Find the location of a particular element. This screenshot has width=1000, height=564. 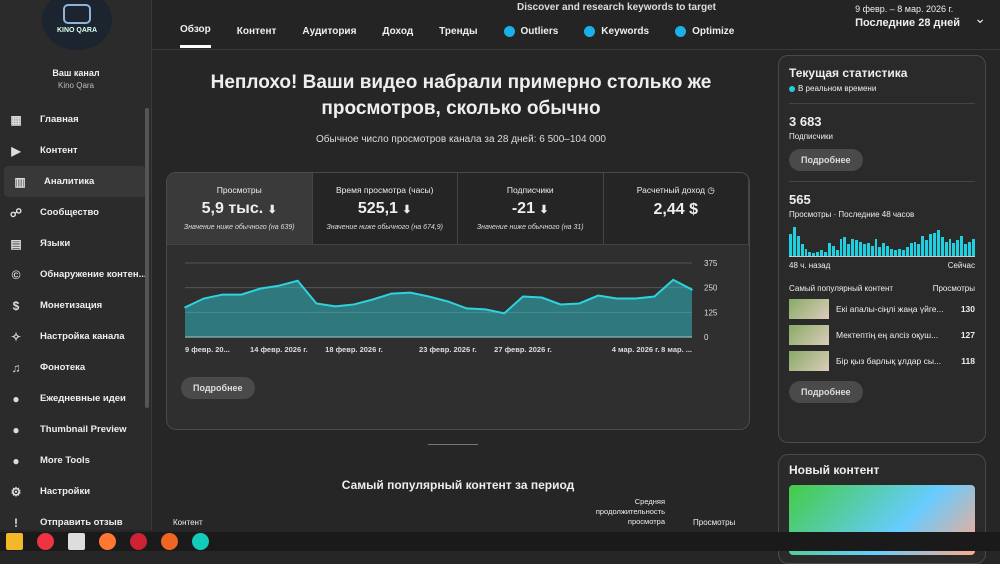

metric-value: 2,44 $ is located at coordinates (675, 209).